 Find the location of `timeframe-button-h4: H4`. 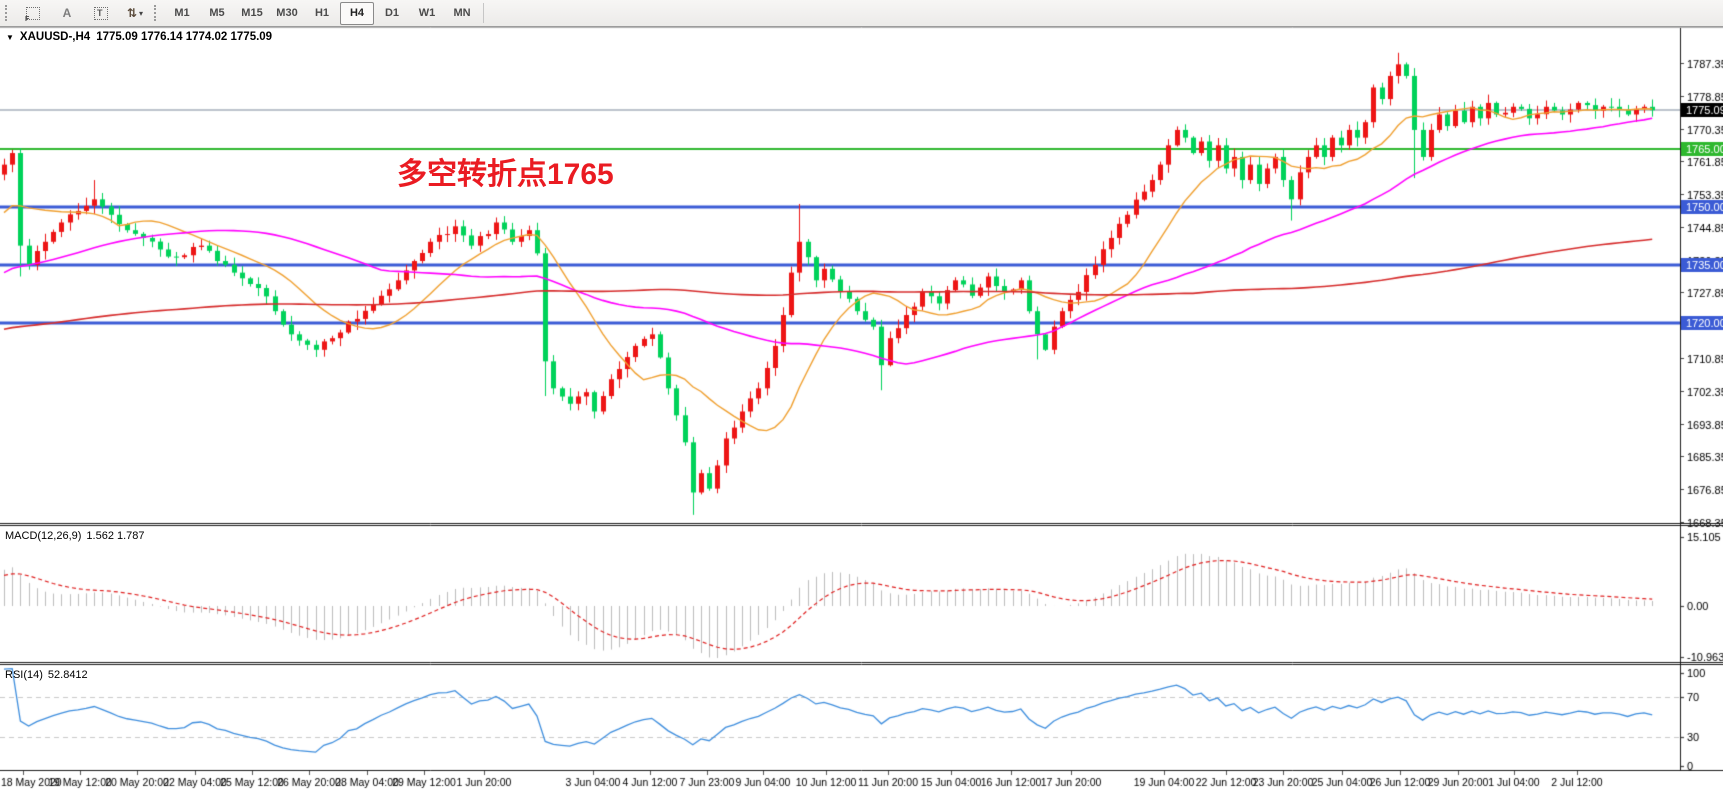

timeframe-button-h4: H4 is located at coordinates (357, 13).